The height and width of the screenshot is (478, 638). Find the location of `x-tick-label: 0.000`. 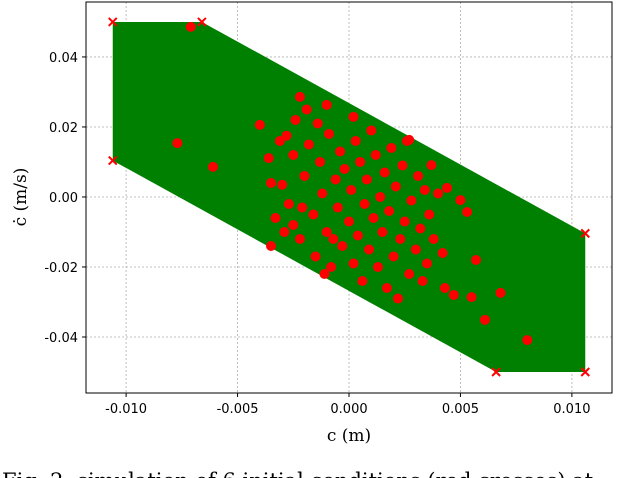

x-tick-label: 0.000 is located at coordinates (348, 409).